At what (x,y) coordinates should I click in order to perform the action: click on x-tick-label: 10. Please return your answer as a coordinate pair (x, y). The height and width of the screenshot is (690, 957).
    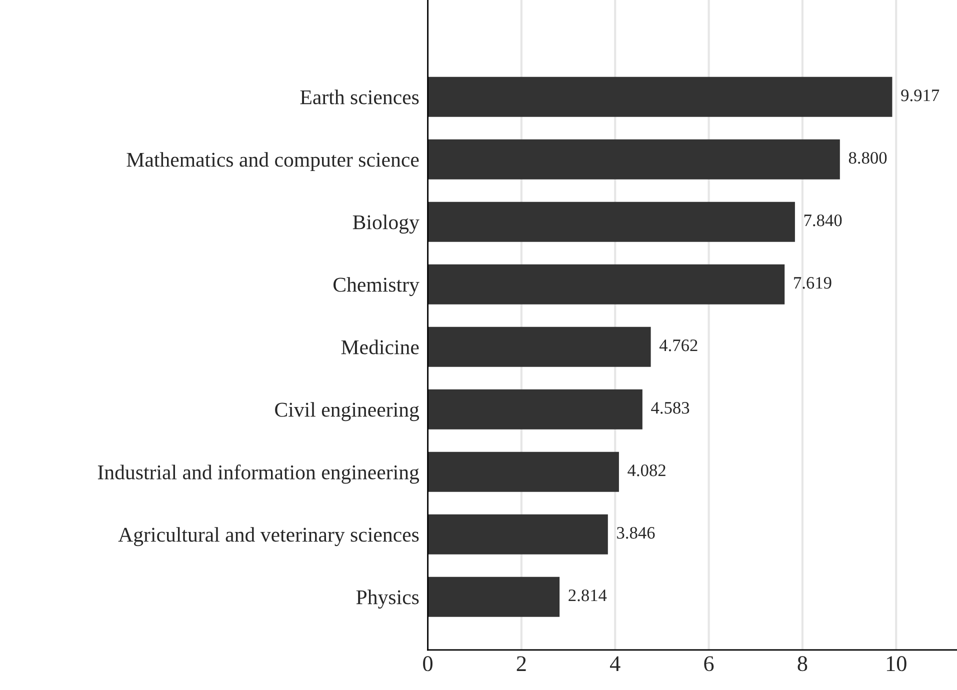
    Looking at the image, I should click on (896, 664).